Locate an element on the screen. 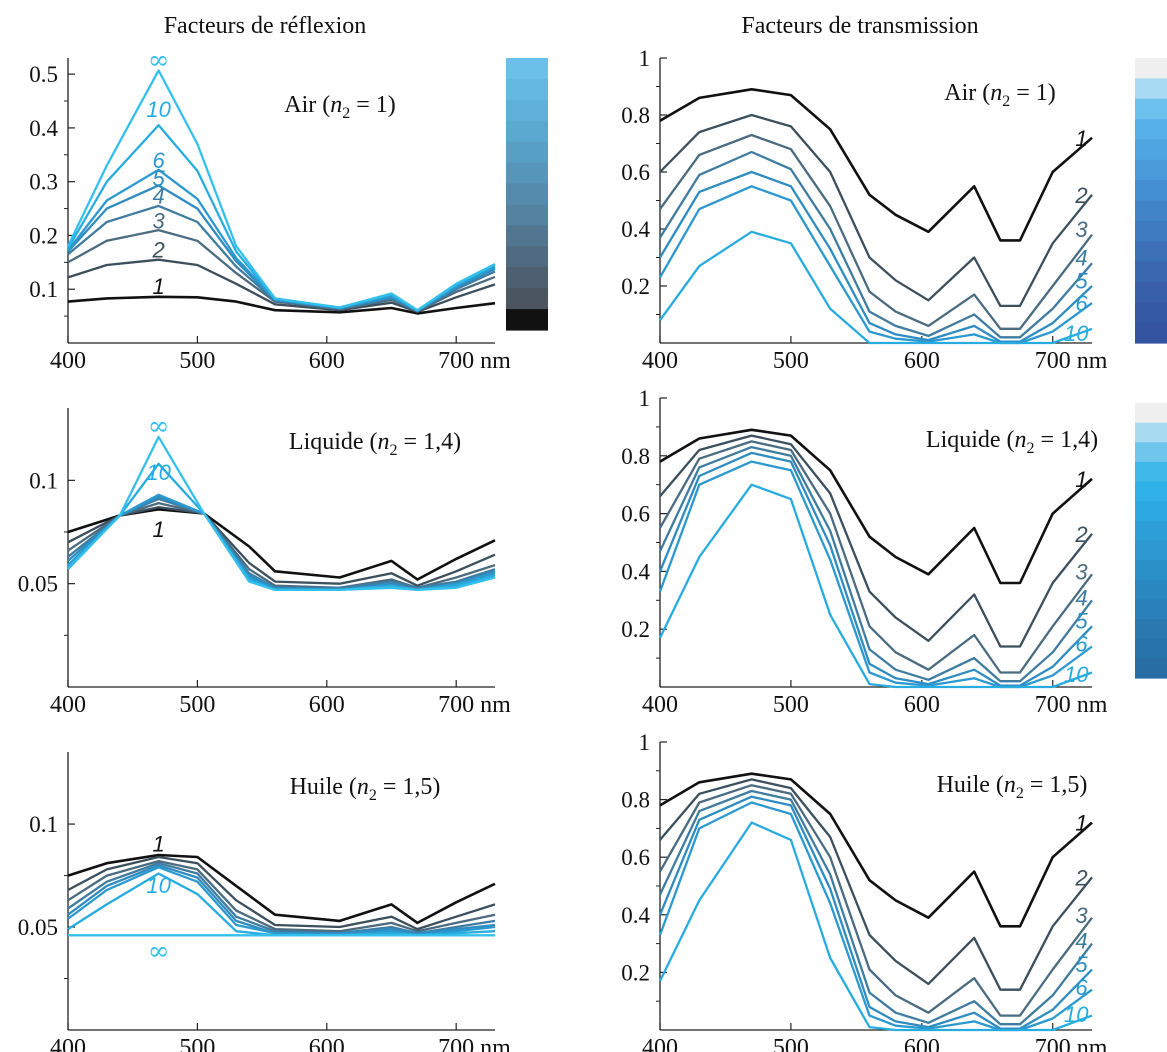 The image size is (1167, 1052). y-tick-label: 0.8 is located at coordinates (635, 115).